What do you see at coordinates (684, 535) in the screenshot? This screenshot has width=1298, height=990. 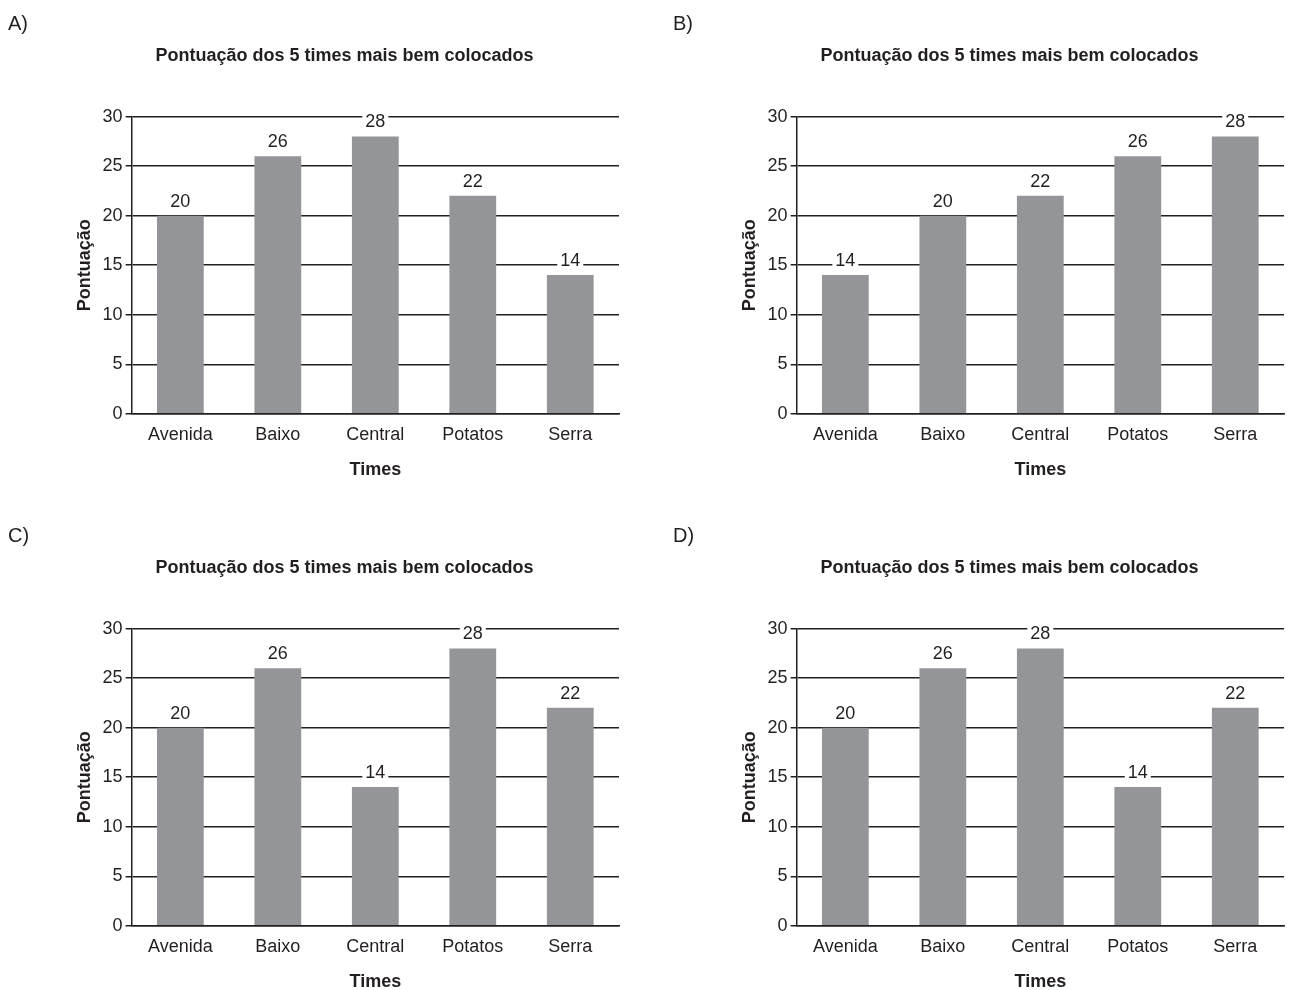 I see `text: D)` at bounding box center [684, 535].